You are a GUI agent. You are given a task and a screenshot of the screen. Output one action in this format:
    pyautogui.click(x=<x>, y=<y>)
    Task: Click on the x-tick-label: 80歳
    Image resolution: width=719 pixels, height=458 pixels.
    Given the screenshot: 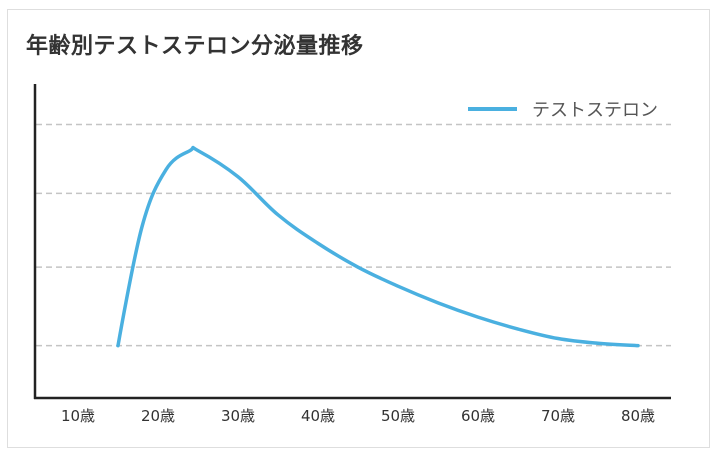 What is the action you would take?
    pyautogui.click(x=638, y=416)
    